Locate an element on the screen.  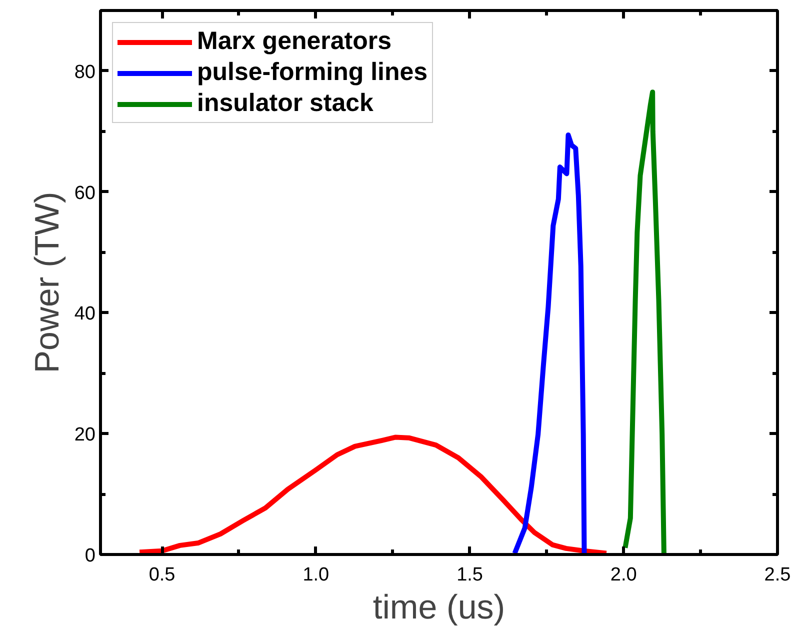
legend-label: insulator stack is located at coordinates (285, 103).